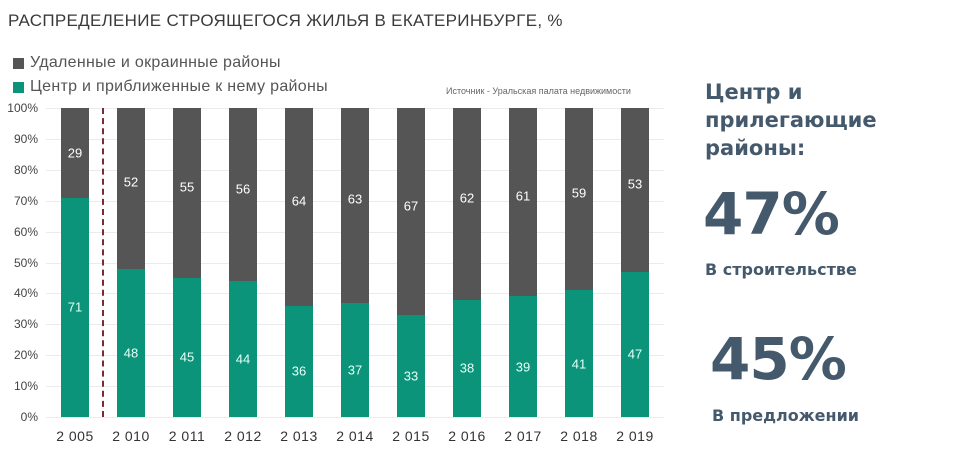 This screenshot has width=957, height=460. I want to click on segment-outer: 61, so click(523, 202).